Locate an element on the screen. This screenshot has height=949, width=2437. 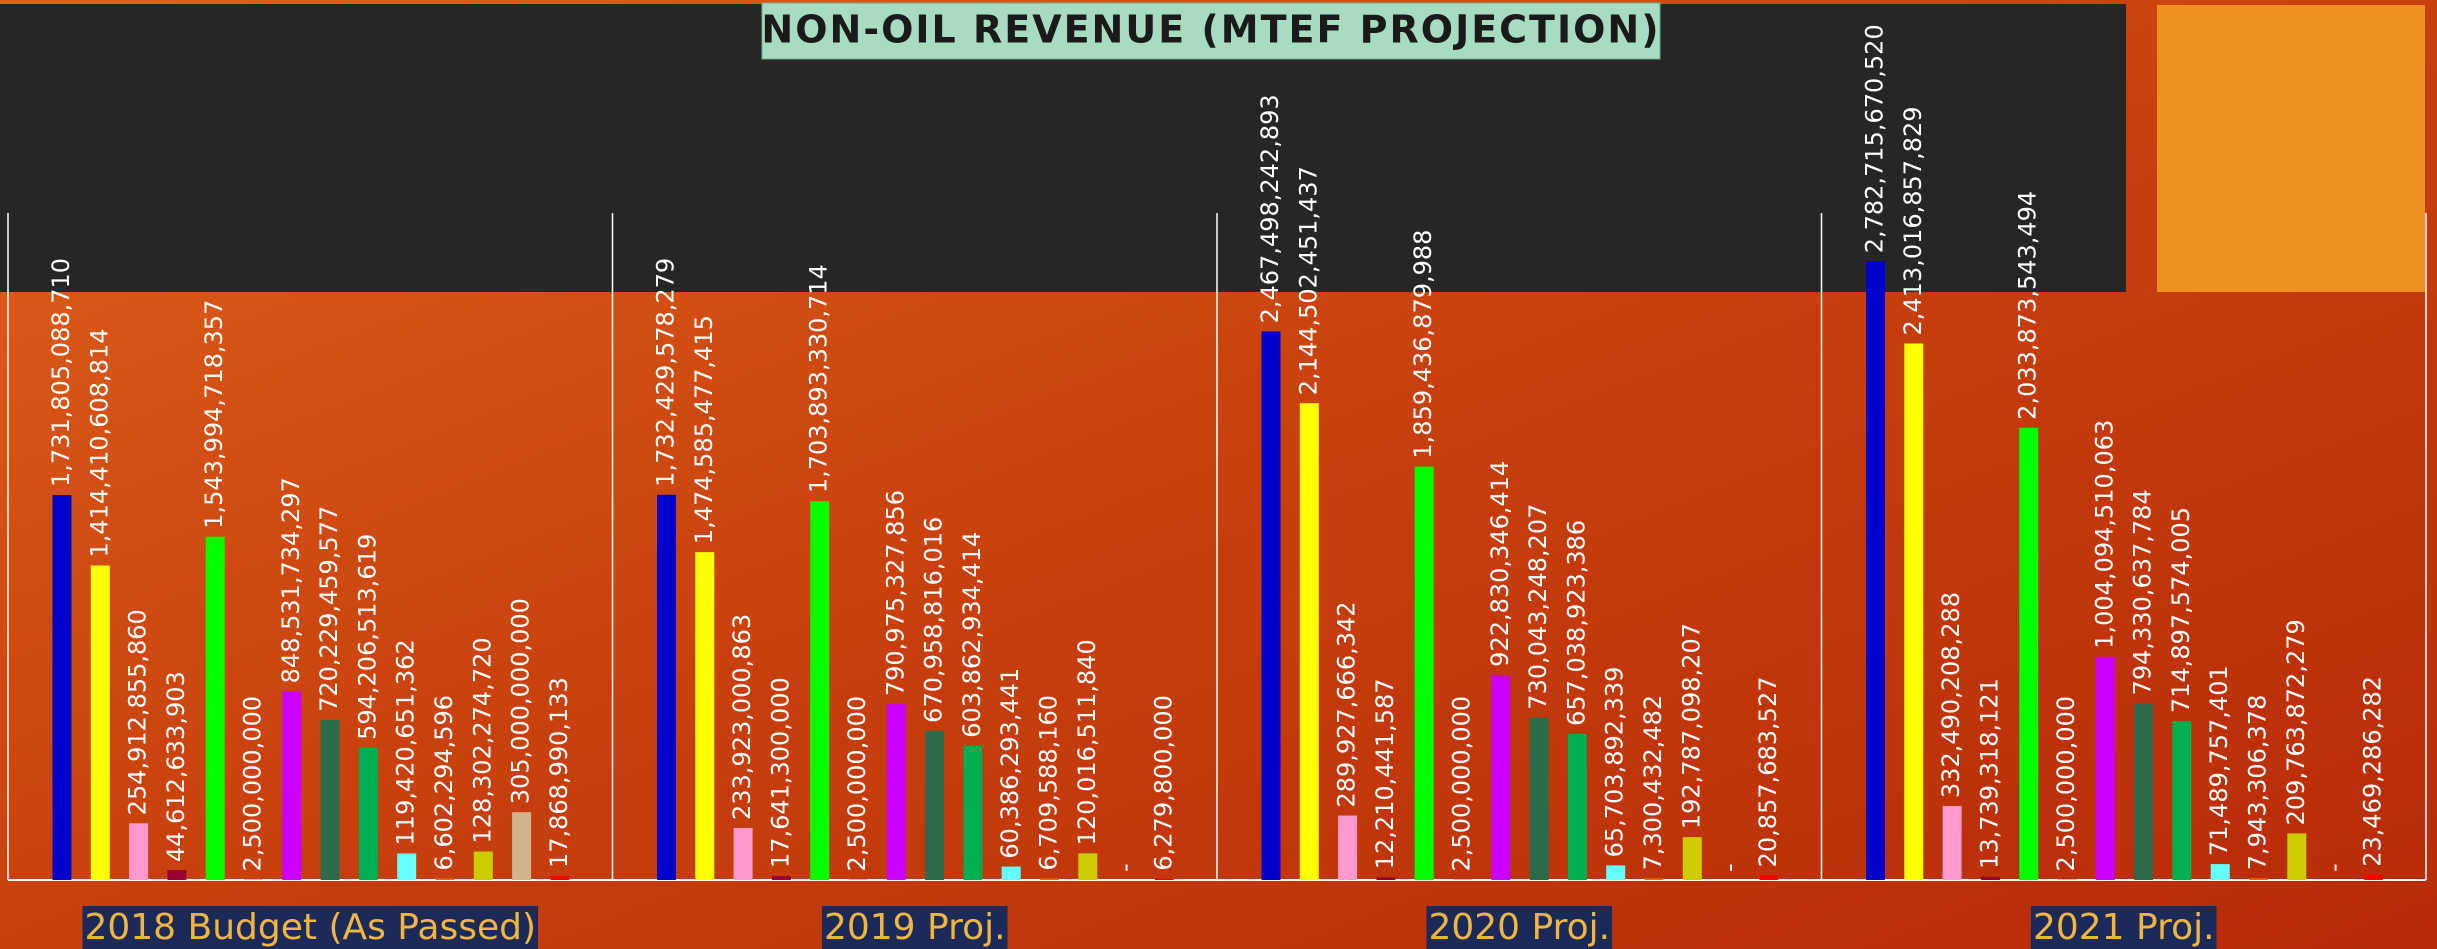
chart-title: NON-OIL REVENUE (MTEF PROJECTION) is located at coordinates (1210, 30).